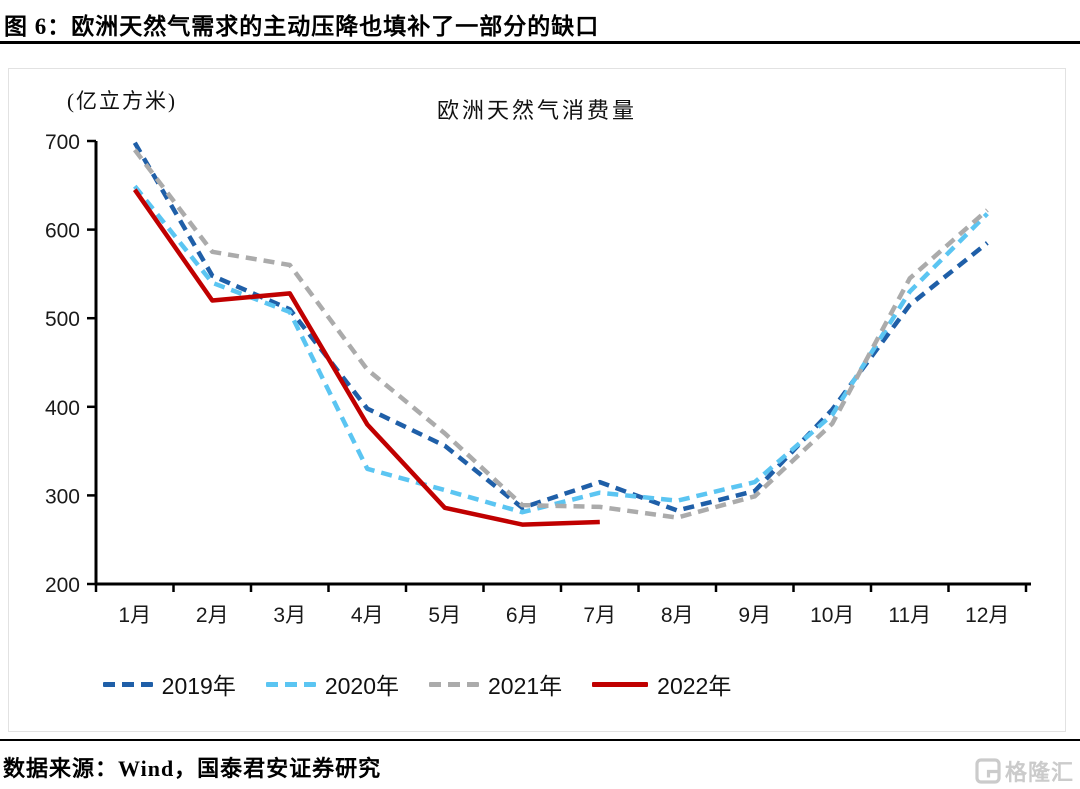 This screenshot has height=789, width=1080. Describe the element at coordinates (1039, 772) in the screenshot. I see `gelonghui-logo-text: 格隆汇` at that location.